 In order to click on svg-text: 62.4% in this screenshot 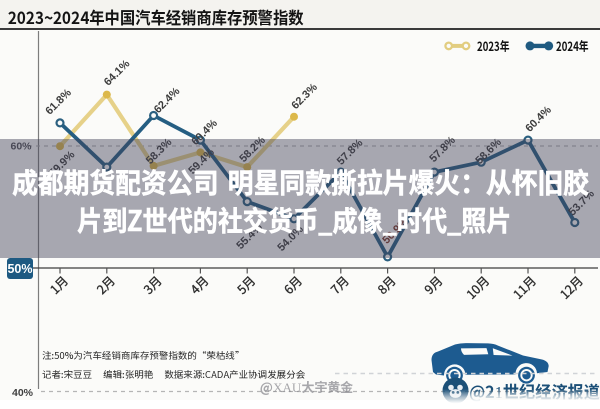, I will do `click(167, 100)`.